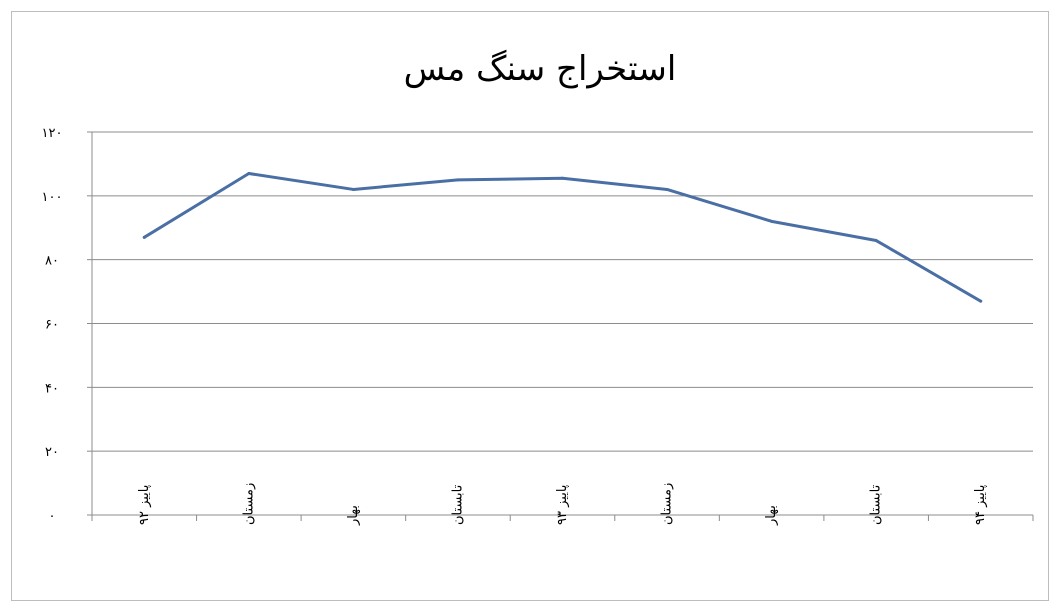 The width and height of the screenshot is (1051, 603). I want to click on y-axis-ticks: ۰ ۲۰ ۴۰ ۶۰ ۸۰ ۱۰۰ ۱۲۰, so click(52, 325).